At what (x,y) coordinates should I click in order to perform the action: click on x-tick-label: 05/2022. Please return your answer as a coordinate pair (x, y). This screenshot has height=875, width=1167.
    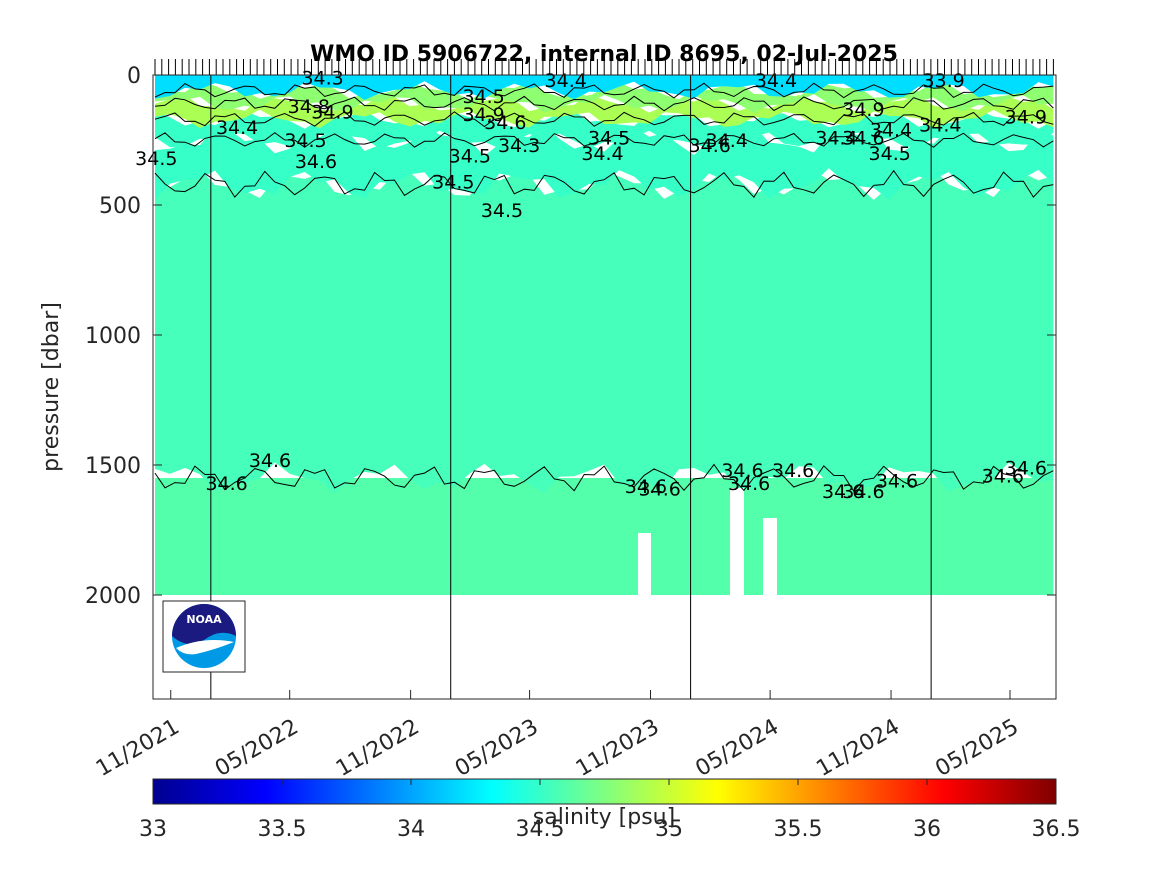
    Looking at the image, I should click on (257, 748).